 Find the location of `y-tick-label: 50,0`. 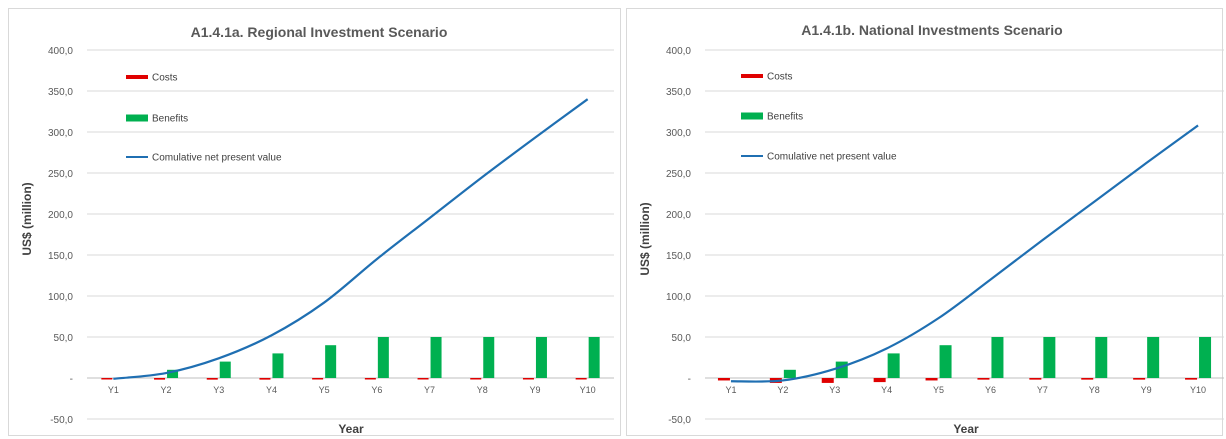

y-tick-label: 50,0 is located at coordinates (682, 338).